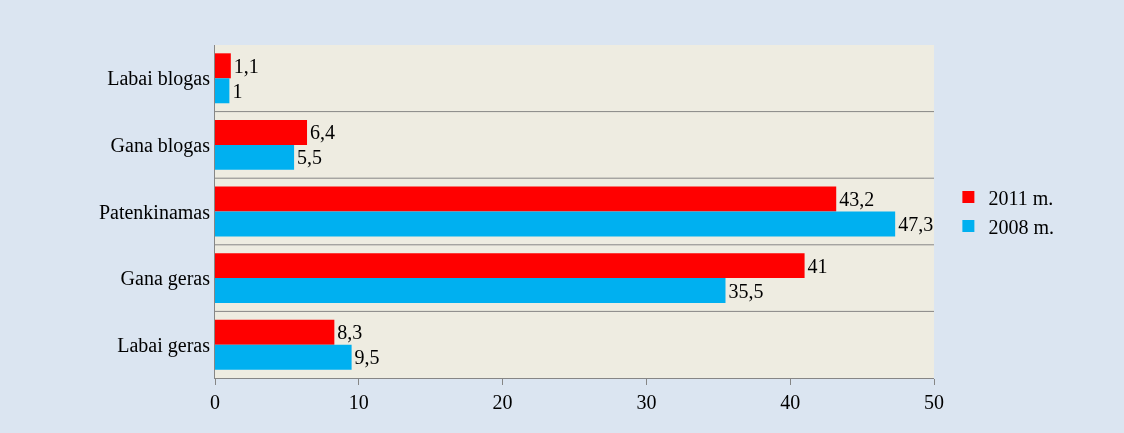 This screenshot has height=433, width=1124. What do you see at coordinates (916, 223) in the screenshot?
I see `data-label: 47,3` at bounding box center [916, 223].